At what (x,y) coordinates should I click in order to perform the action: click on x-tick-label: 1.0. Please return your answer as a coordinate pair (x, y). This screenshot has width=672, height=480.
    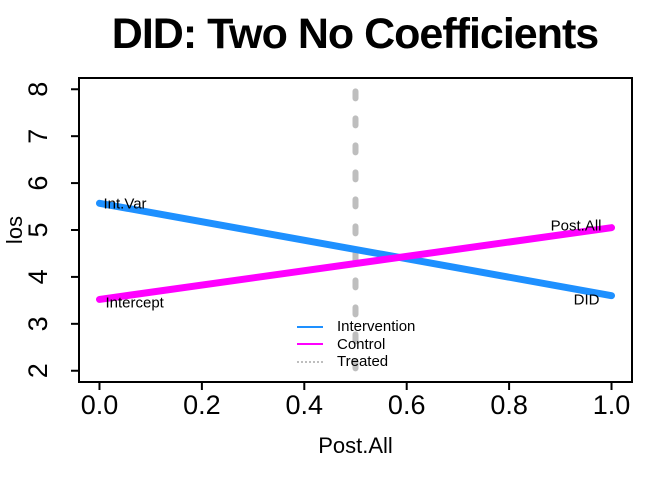
    Looking at the image, I should click on (612, 405).